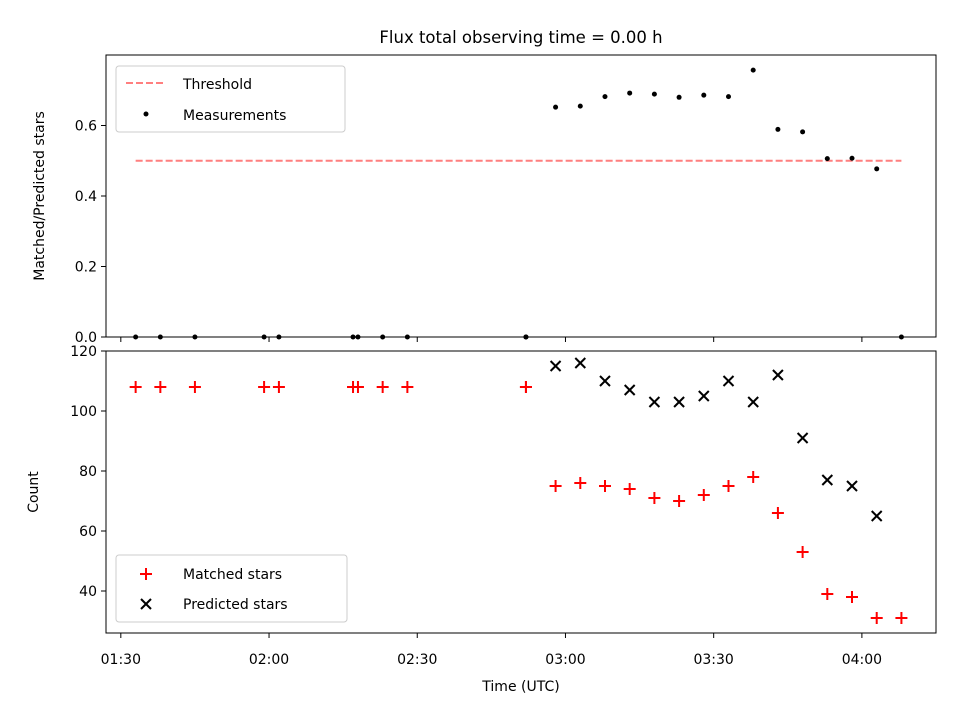 The height and width of the screenshot is (720, 960). I want to click on bottom-y-tick-label-3: 100, so click(83, 412).